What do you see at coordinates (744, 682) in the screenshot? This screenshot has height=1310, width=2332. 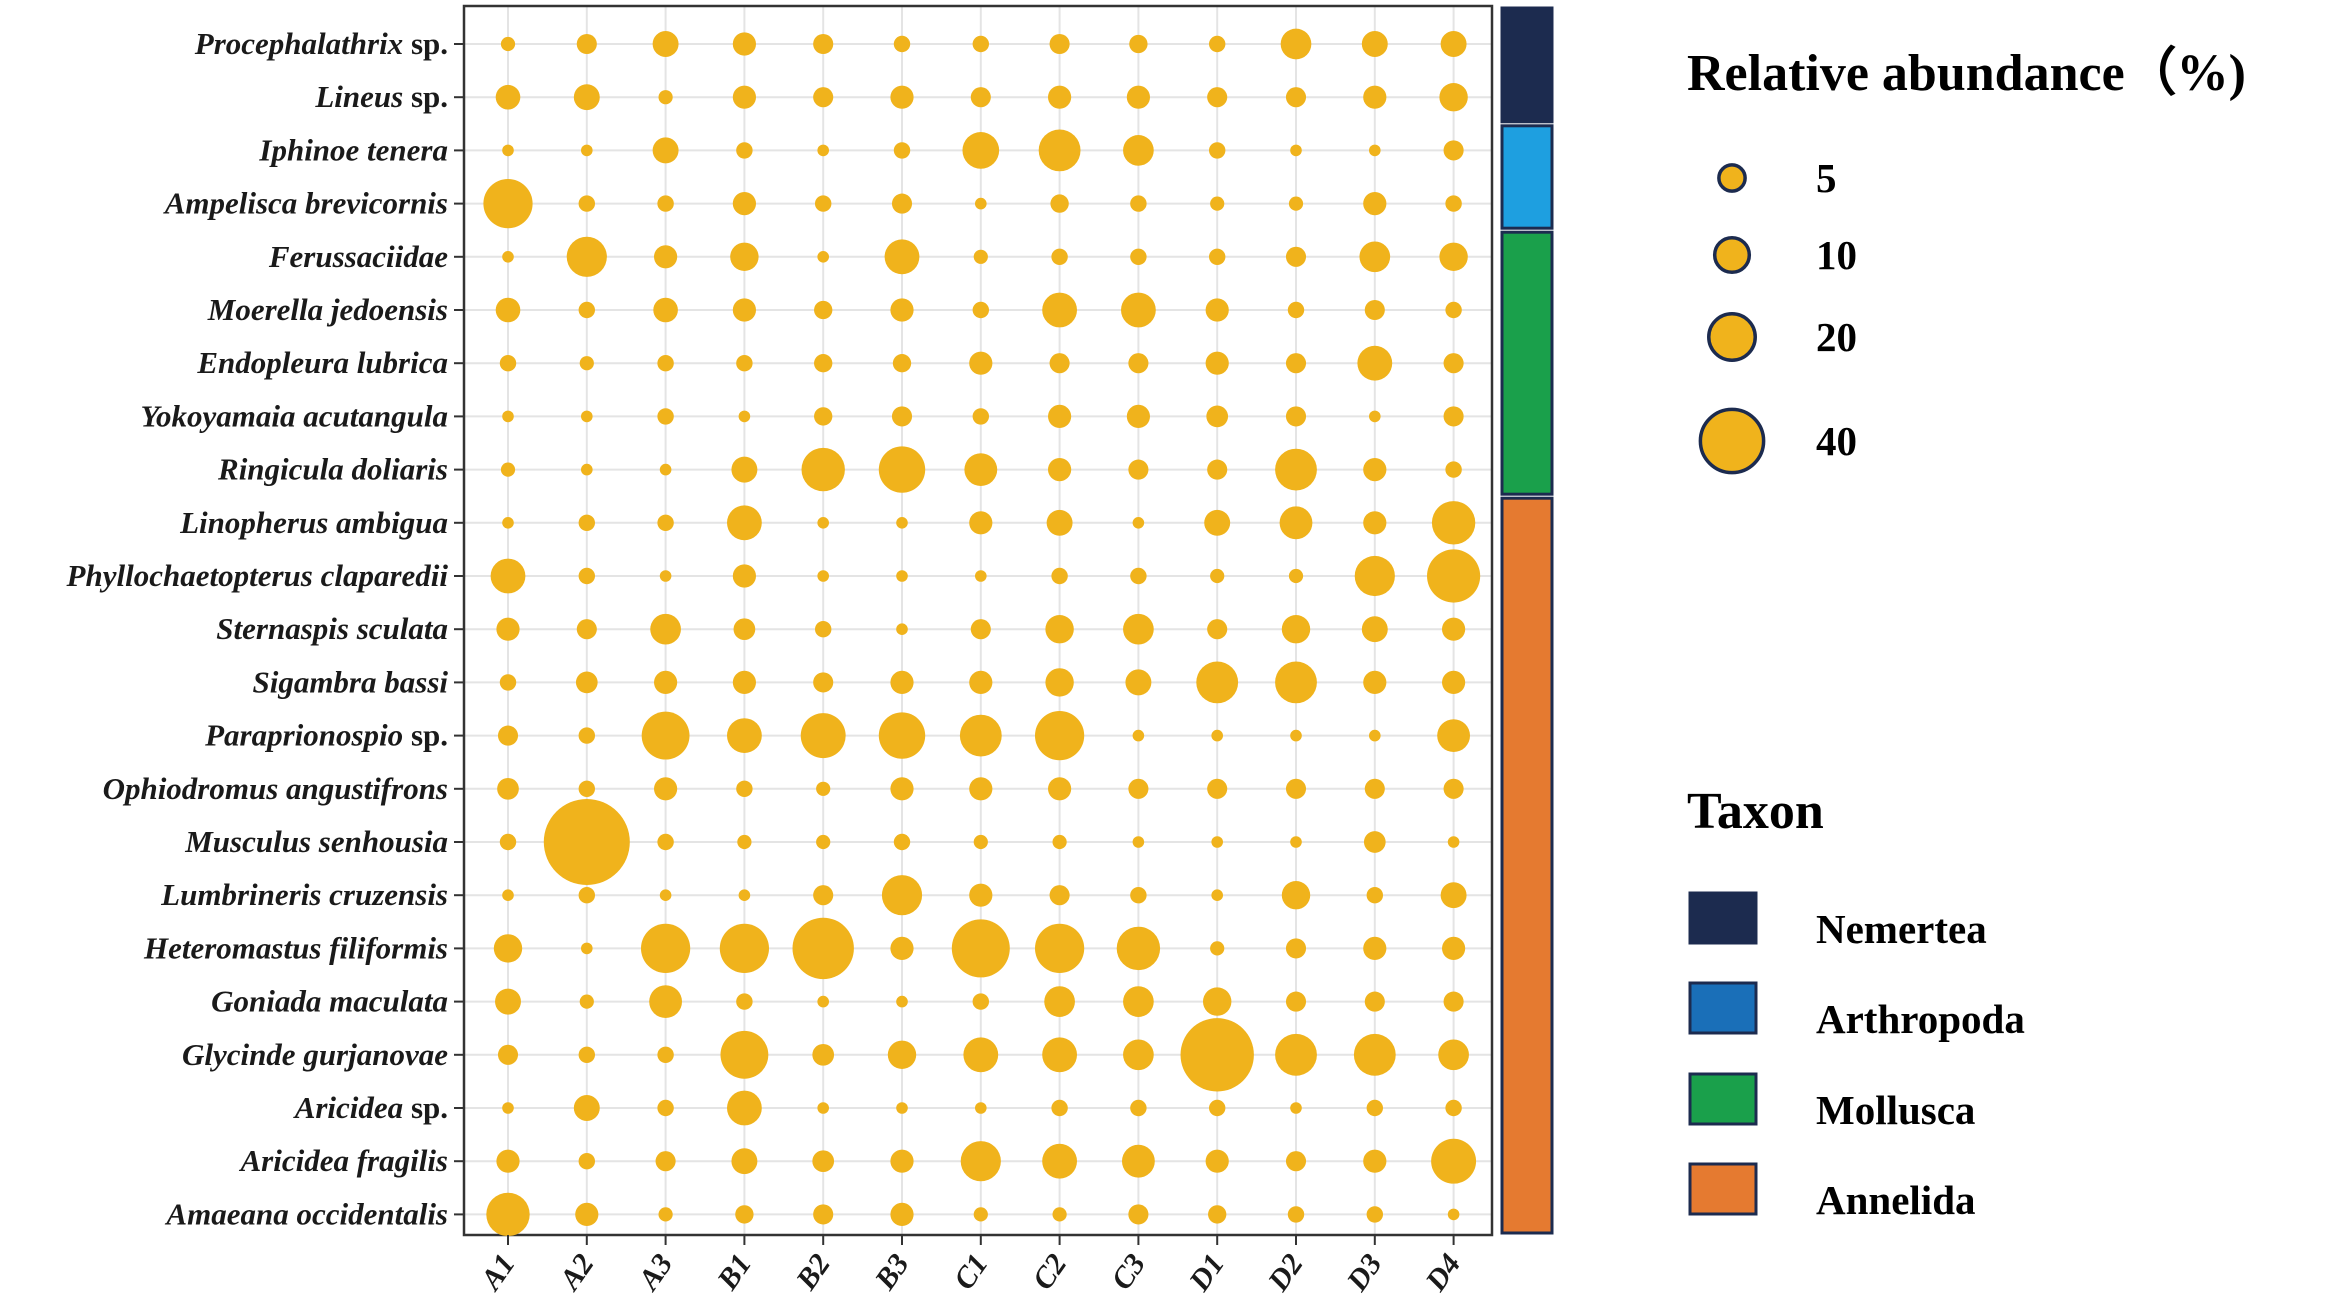 I see `bubble-sigambra-bassi-b1` at bounding box center [744, 682].